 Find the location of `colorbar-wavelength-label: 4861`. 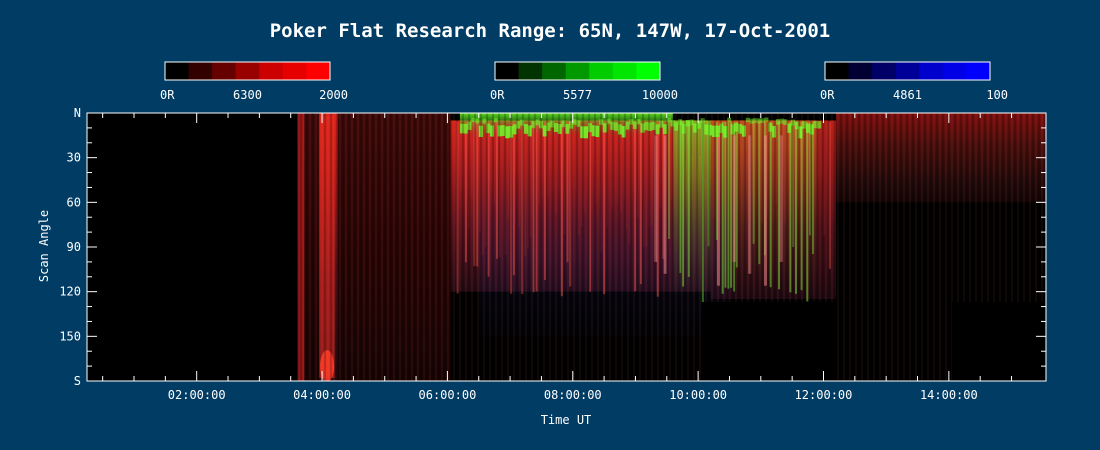

colorbar-wavelength-label: 4861 is located at coordinates (907, 95).